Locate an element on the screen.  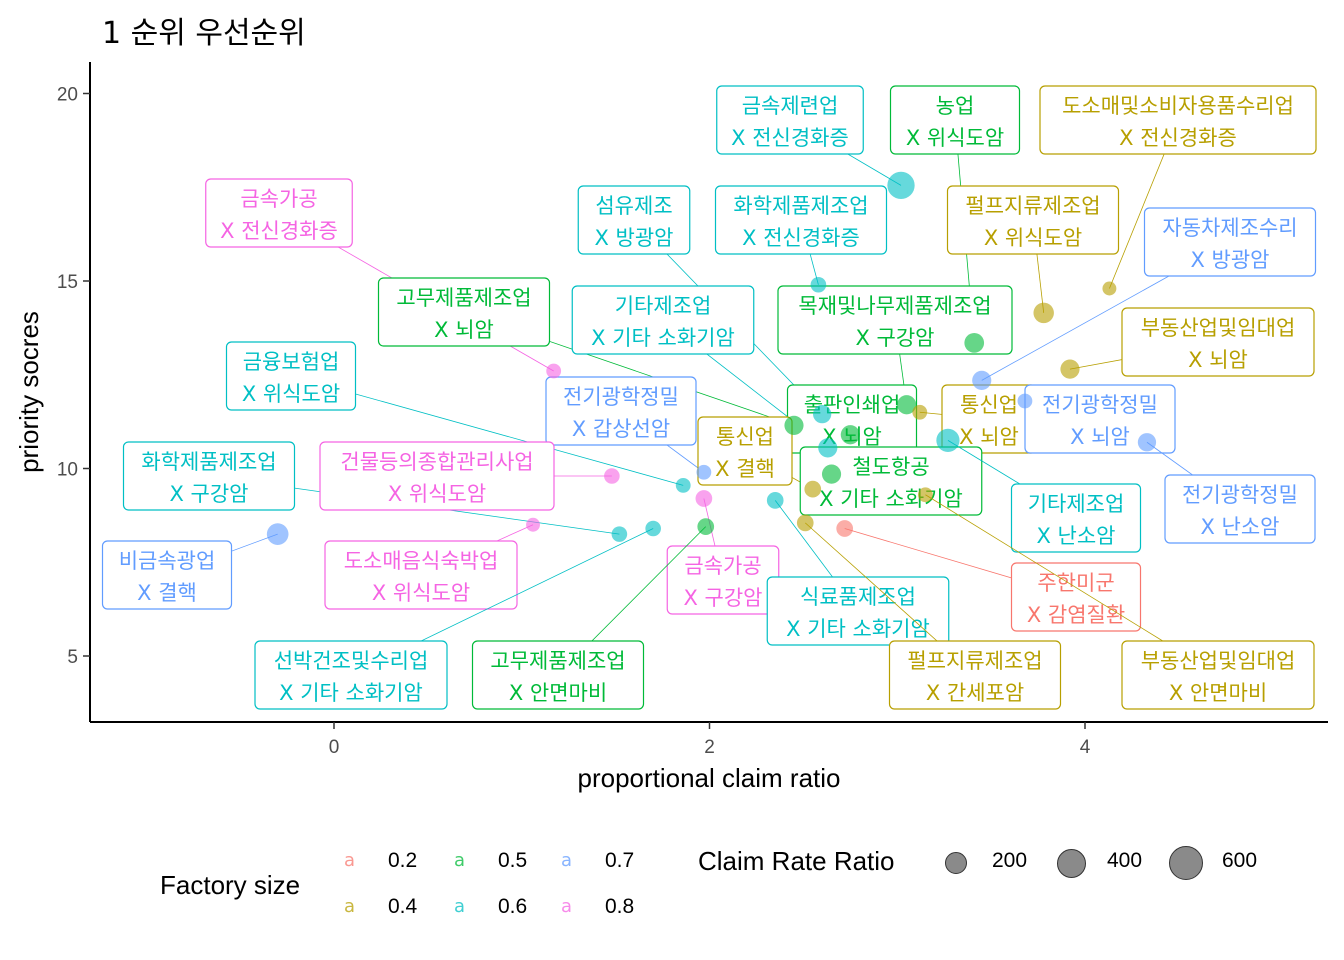
label-disease: X 안면마비 is located at coordinates (1218, 693).